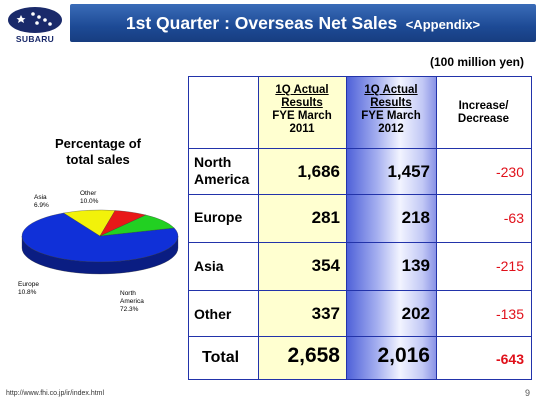 The height and width of the screenshot is (405, 540). I want to click on unit-label: (100 million yen), so click(476, 62).